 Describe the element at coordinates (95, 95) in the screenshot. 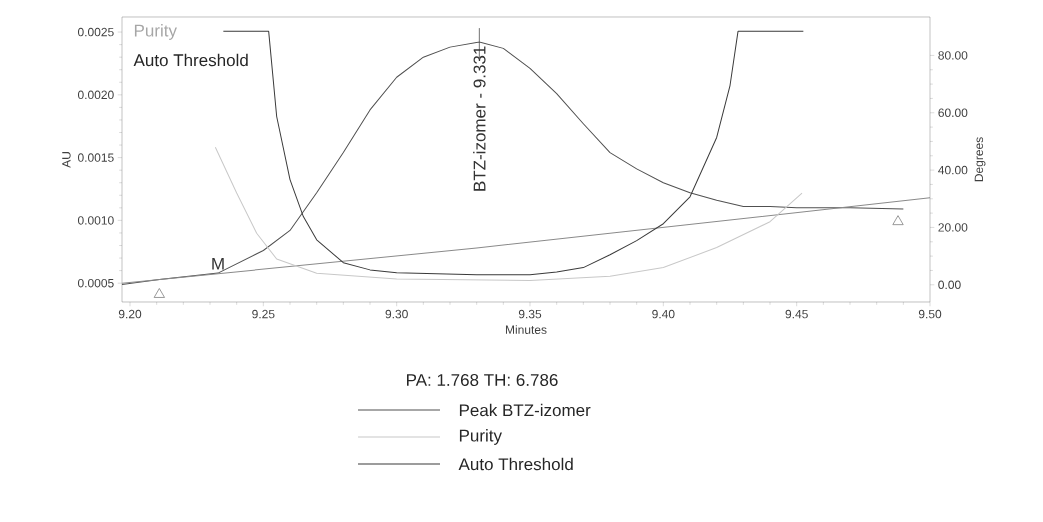

I see `y-tick-label: 0.0020` at that location.